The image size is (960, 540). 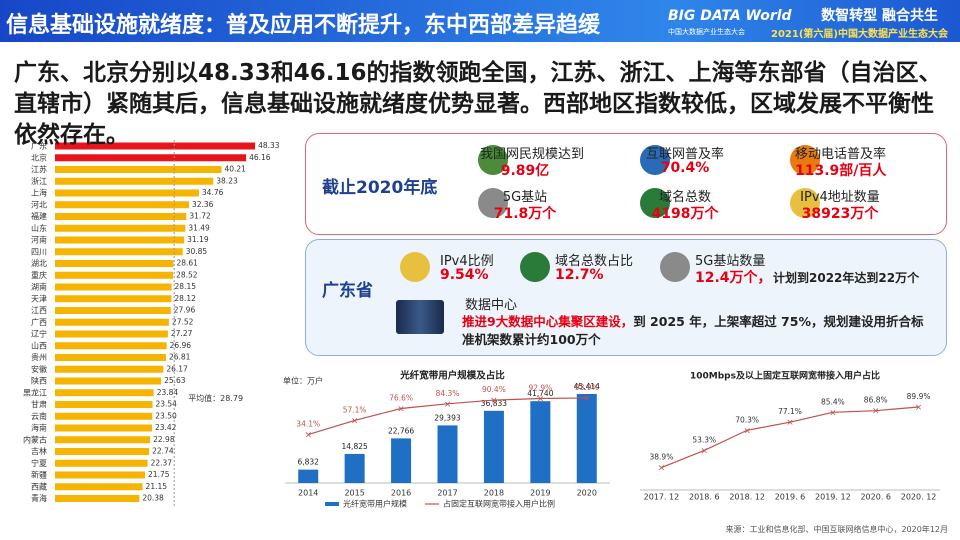 What do you see at coordinates (39, 251) in the screenshot?
I see `y-tick-label: 四川` at bounding box center [39, 251].